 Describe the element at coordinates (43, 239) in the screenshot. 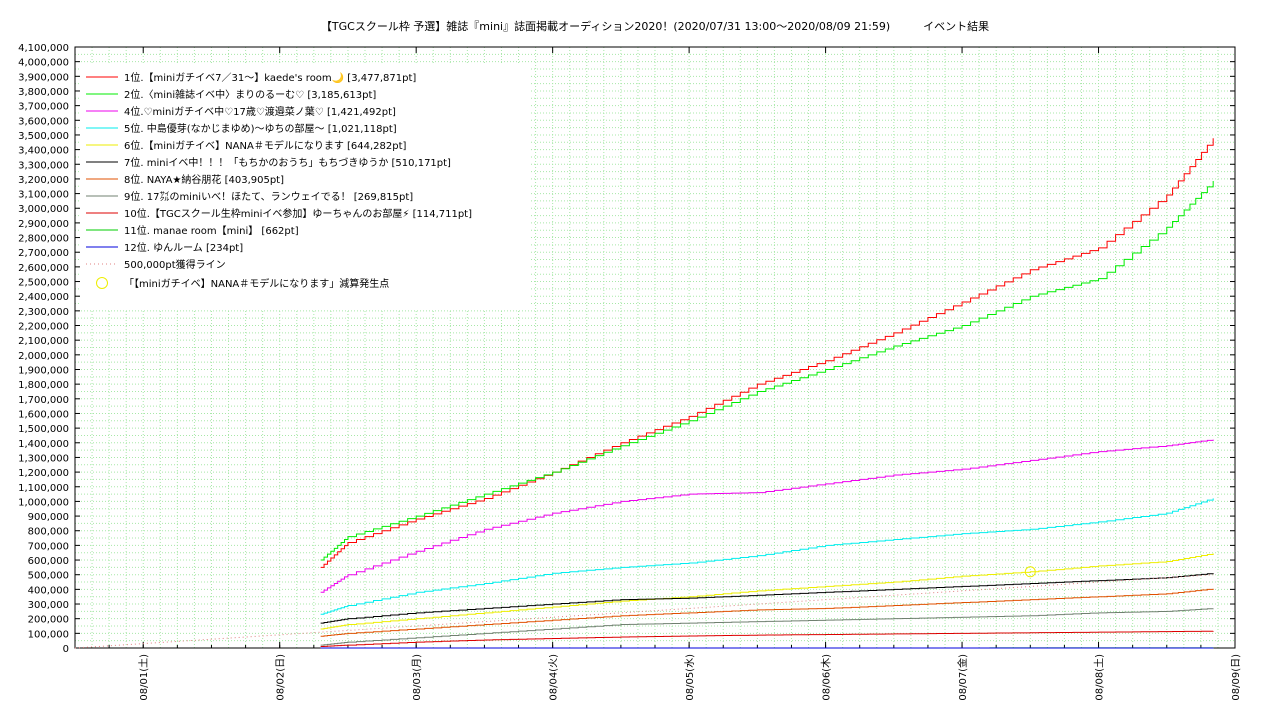

I see `y-tick-label: 2,800,000` at that location.